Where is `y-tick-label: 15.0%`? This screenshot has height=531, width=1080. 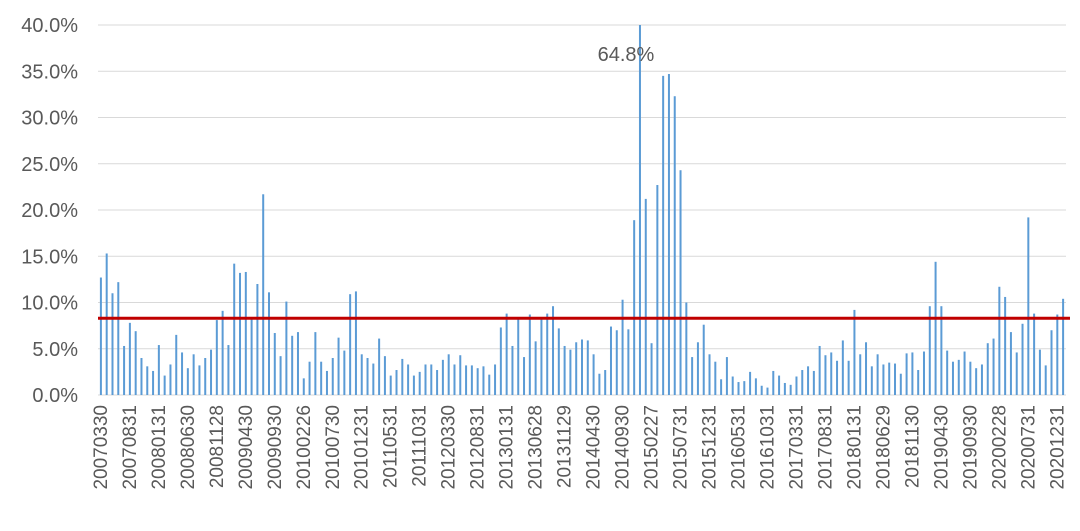 y-tick-label: 15.0% is located at coordinates (49, 257).